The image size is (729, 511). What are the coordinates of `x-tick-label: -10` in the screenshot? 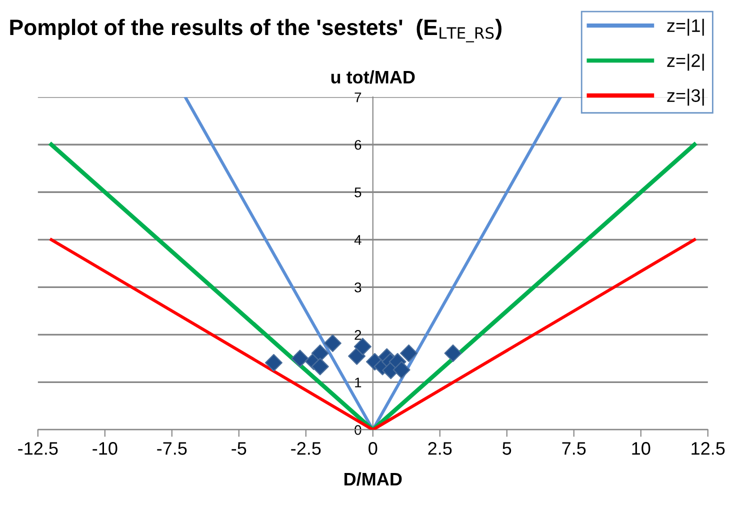 It's located at (105, 448).